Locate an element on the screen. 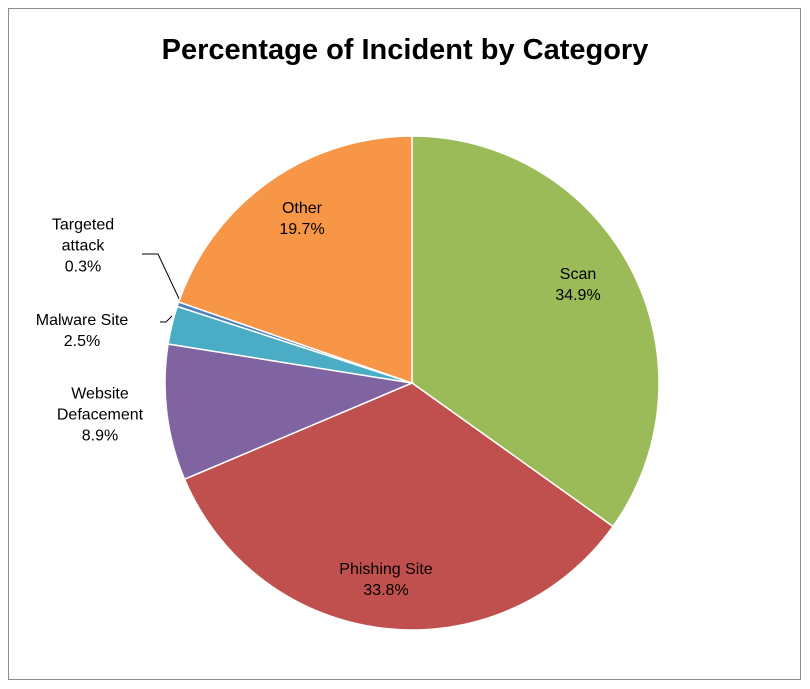 This screenshot has width=810, height=689. data-label: Phishing Site 33.8% is located at coordinates (386, 580).